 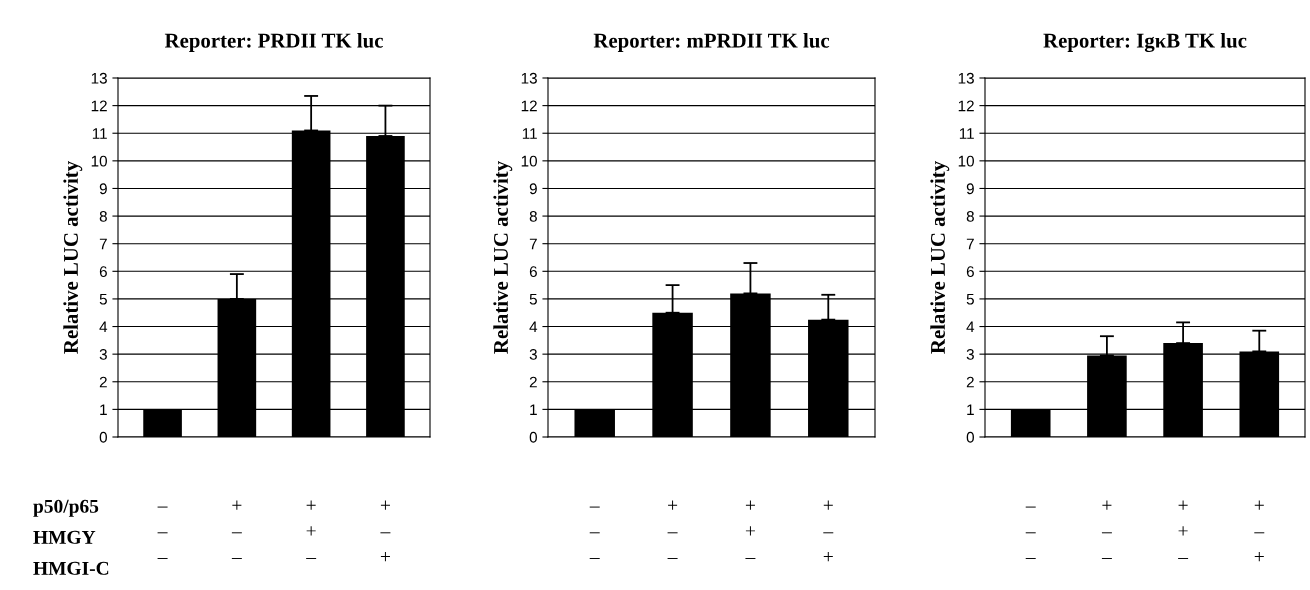 What do you see at coordinates (64, 537) in the screenshot?
I see `text: HMGY` at bounding box center [64, 537].